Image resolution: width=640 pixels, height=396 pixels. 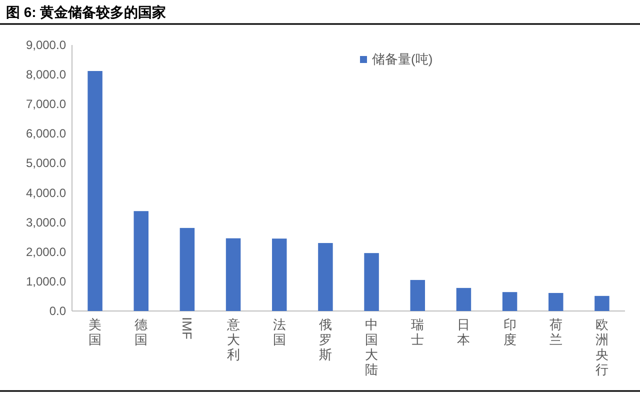 What do you see at coordinates (46, 104) in the screenshot?
I see `y-tick-label: 7,000.0` at bounding box center [46, 104].